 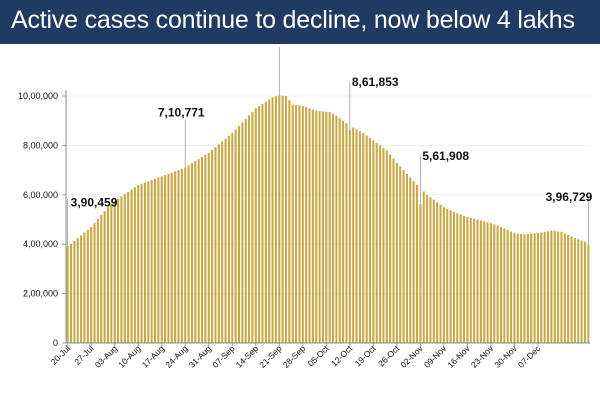 What do you see at coordinates (94, 203) in the screenshot?
I see `data-label: 3,90,459` at bounding box center [94, 203].